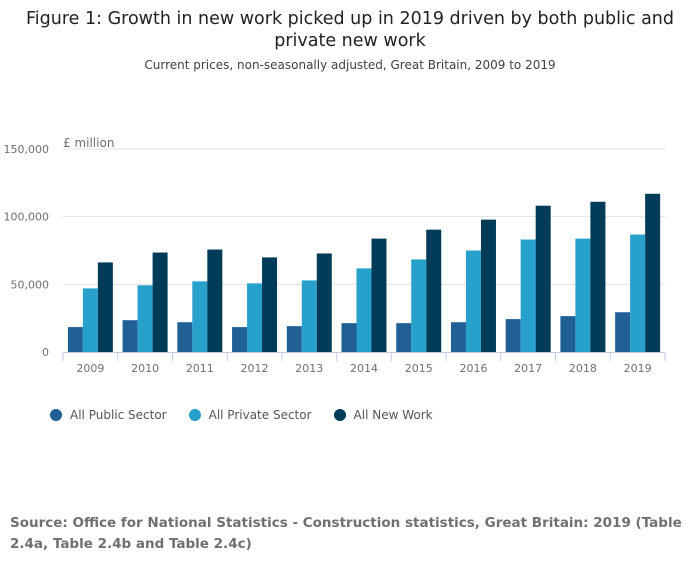  What do you see at coordinates (145, 368) in the screenshot?
I see `x-tick-label: 2010` at bounding box center [145, 368].